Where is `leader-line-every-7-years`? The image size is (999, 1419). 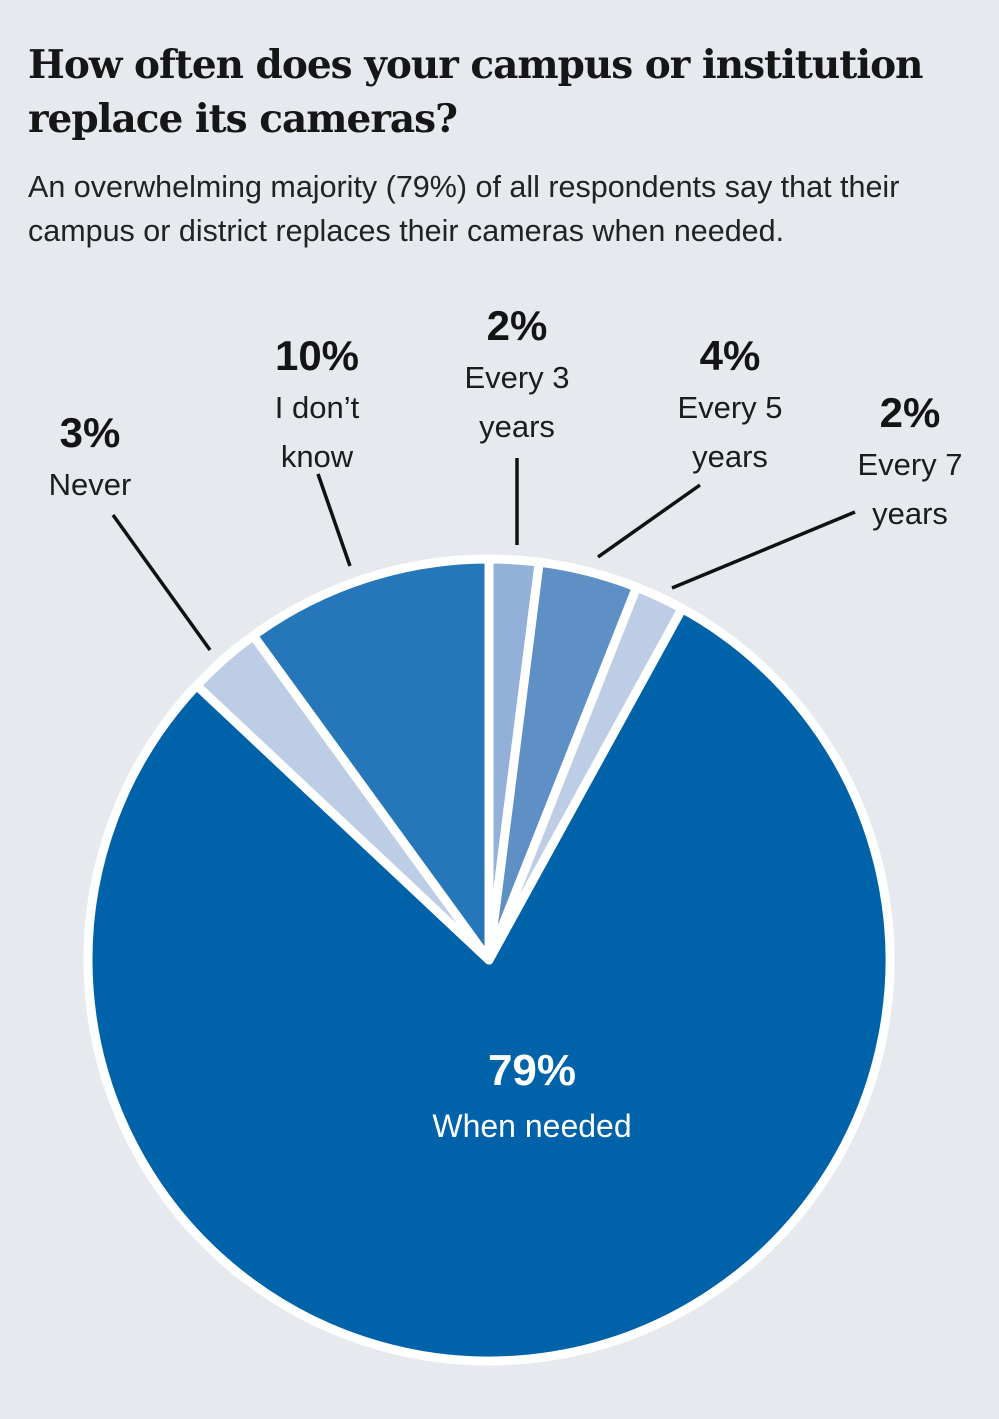
leader-line-every-7-years is located at coordinates (763, 550).